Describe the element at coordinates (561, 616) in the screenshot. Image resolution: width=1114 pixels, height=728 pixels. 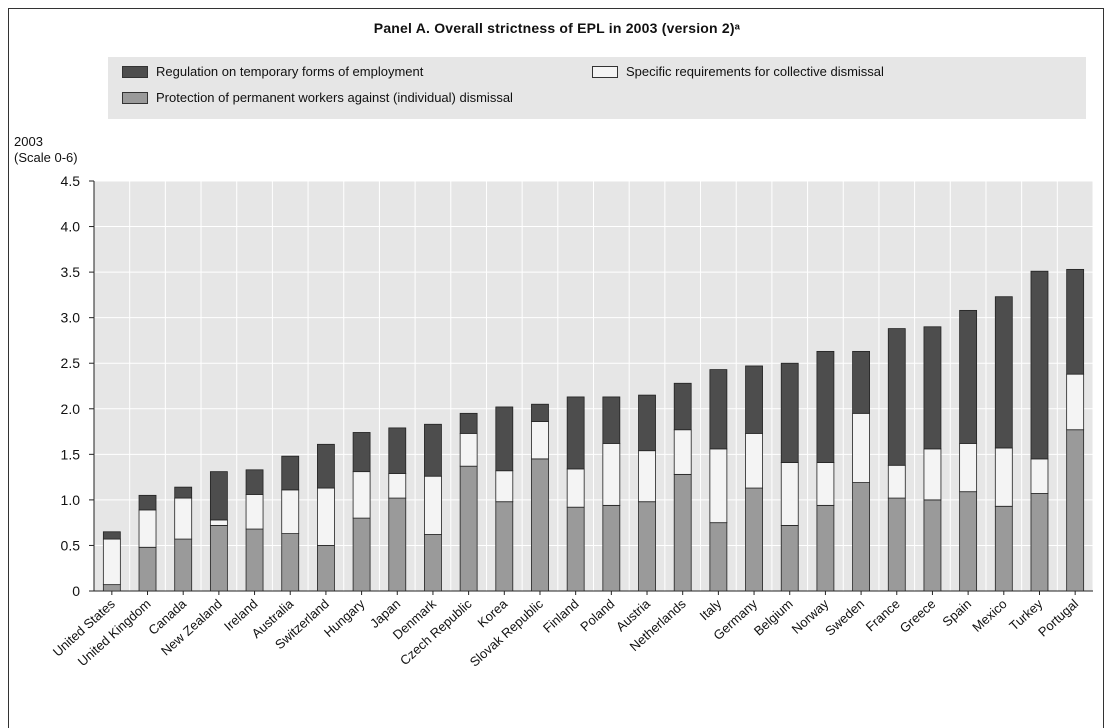
I see `x-tick-label: Finland` at that location.